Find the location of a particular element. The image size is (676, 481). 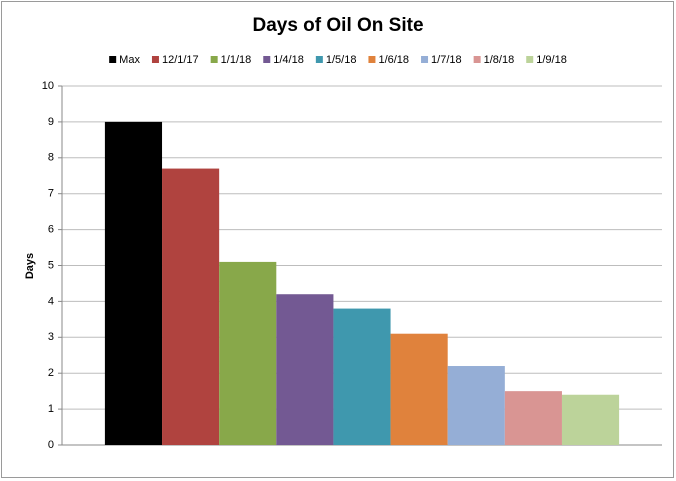

legend-label: 12/1/17 is located at coordinates (180, 60).